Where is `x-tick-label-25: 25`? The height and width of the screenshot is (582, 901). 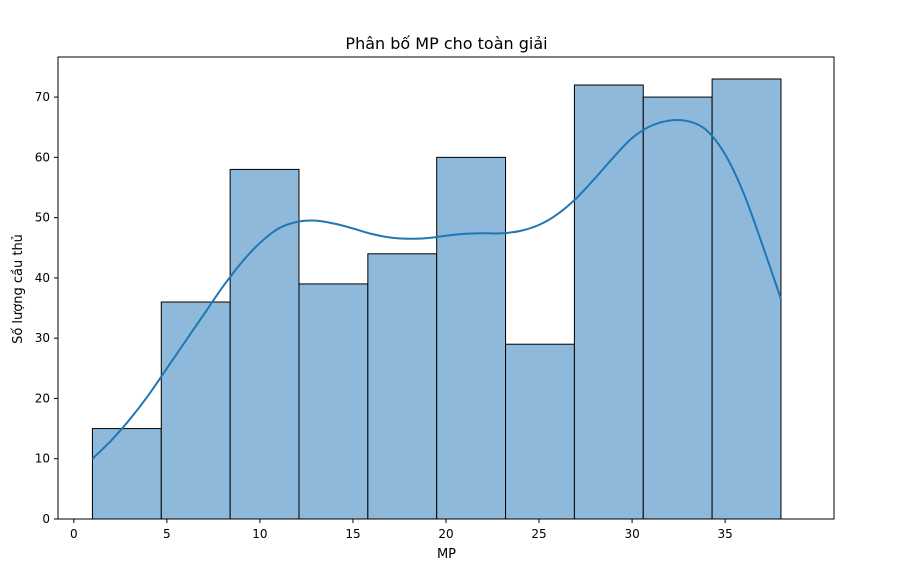 x-tick-label-25: 25 is located at coordinates (538, 534).